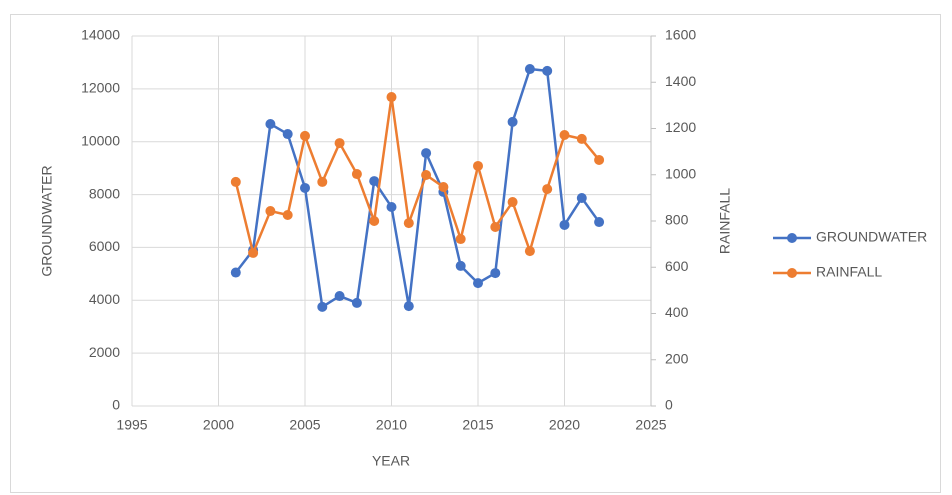 The width and height of the screenshot is (952, 495). What do you see at coordinates (104, 246) in the screenshot?
I see `y-tick-label: 6000` at bounding box center [104, 246].